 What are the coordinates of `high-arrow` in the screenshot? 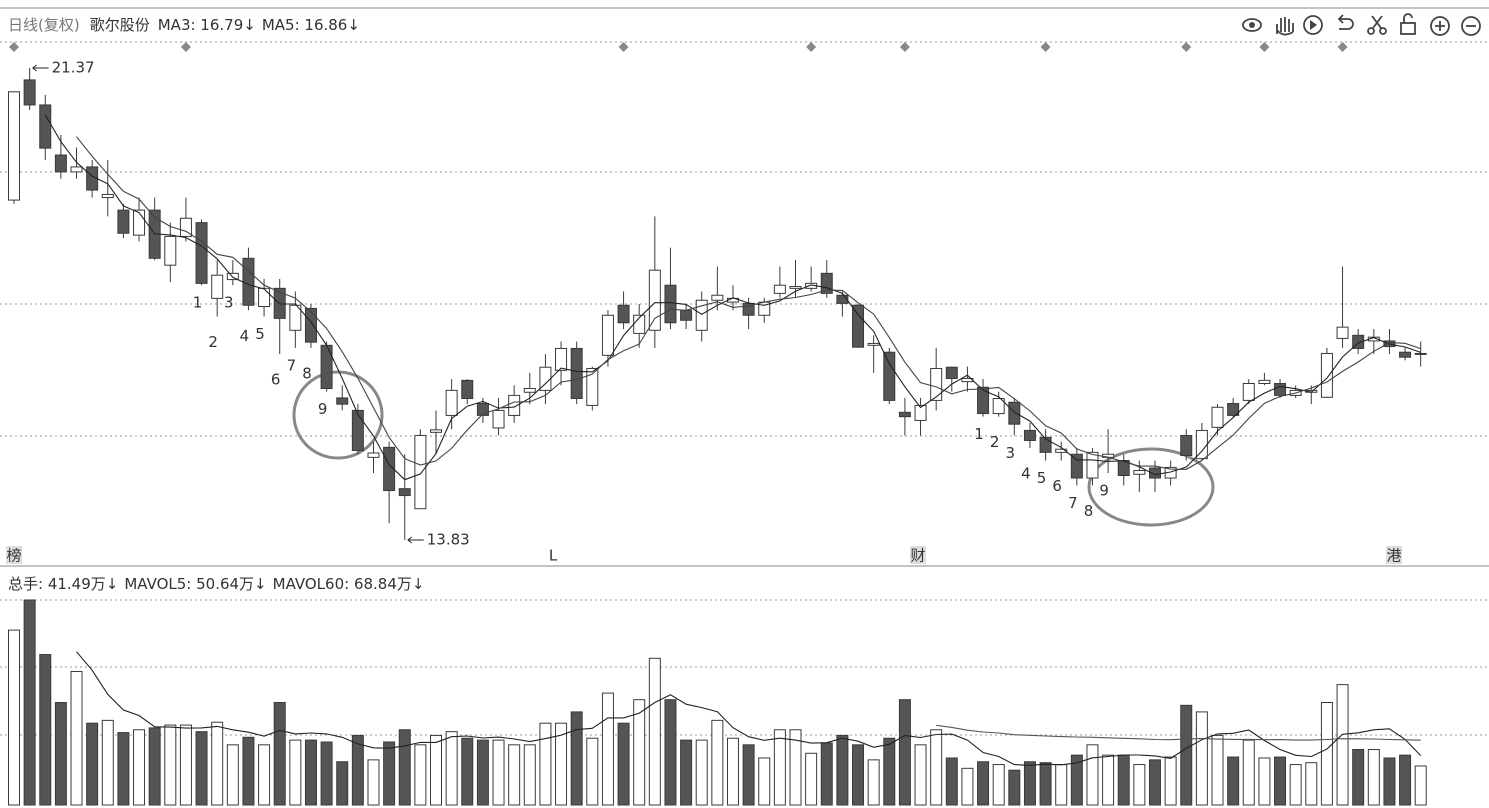 It's located at (40, 68).